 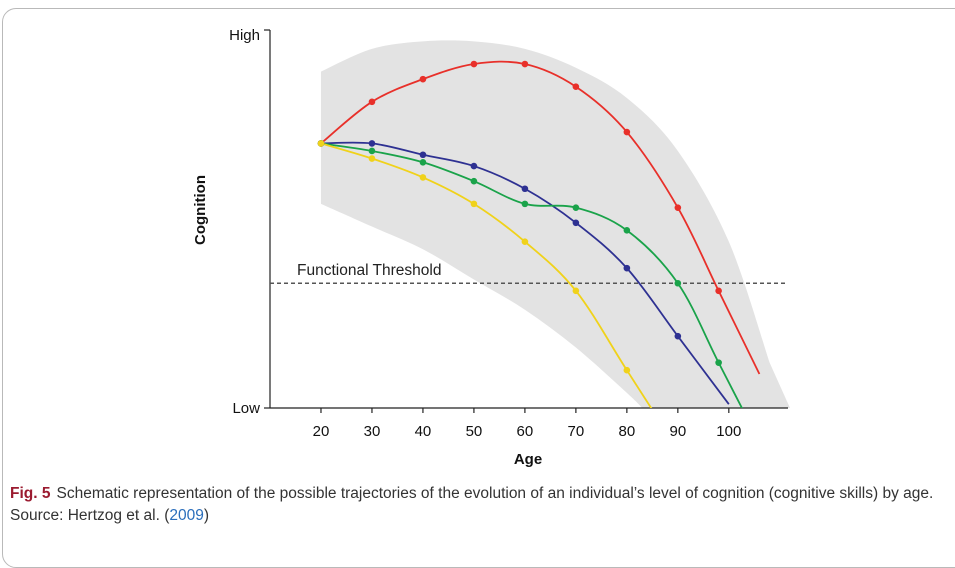 What do you see at coordinates (423, 431) in the screenshot?
I see `x-tick-label-40: 40` at bounding box center [423, 431].